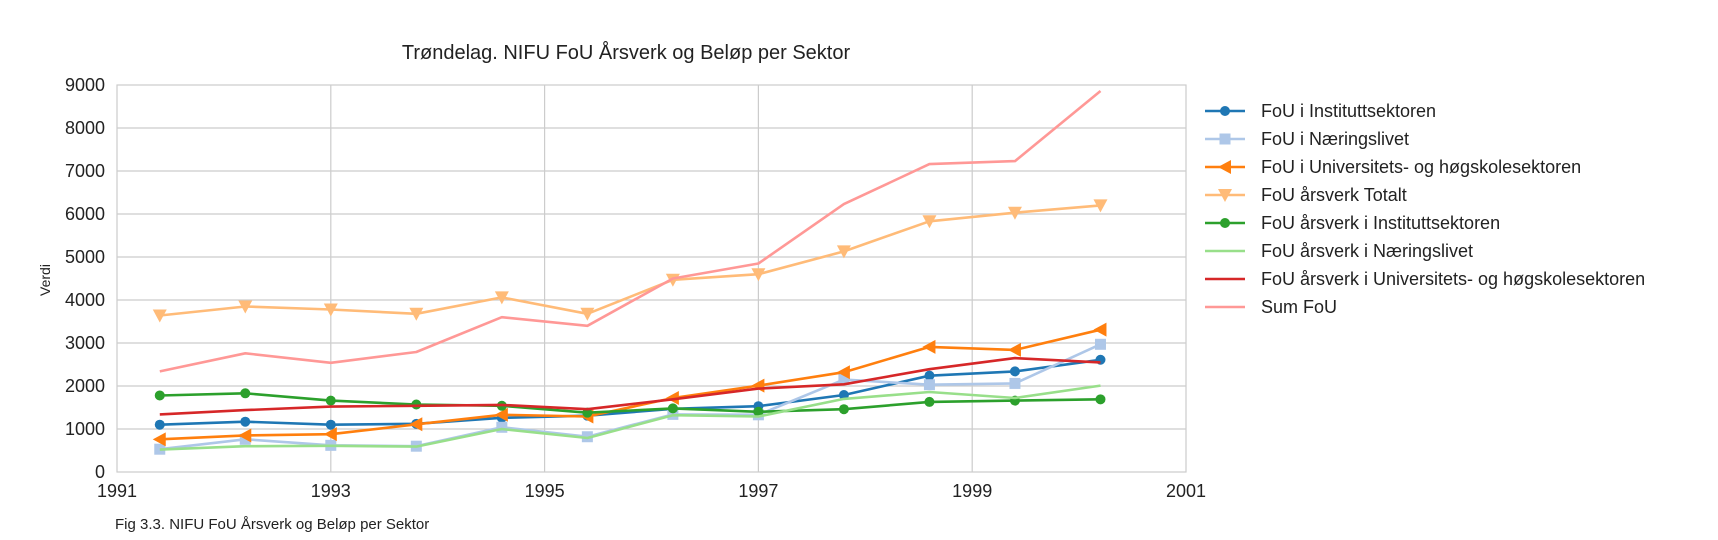  Describe the element at coordinates (1421, 167) in the screenshot. I see `legend-label: FoU i Universitets- og høgskolesektoren` at that location.